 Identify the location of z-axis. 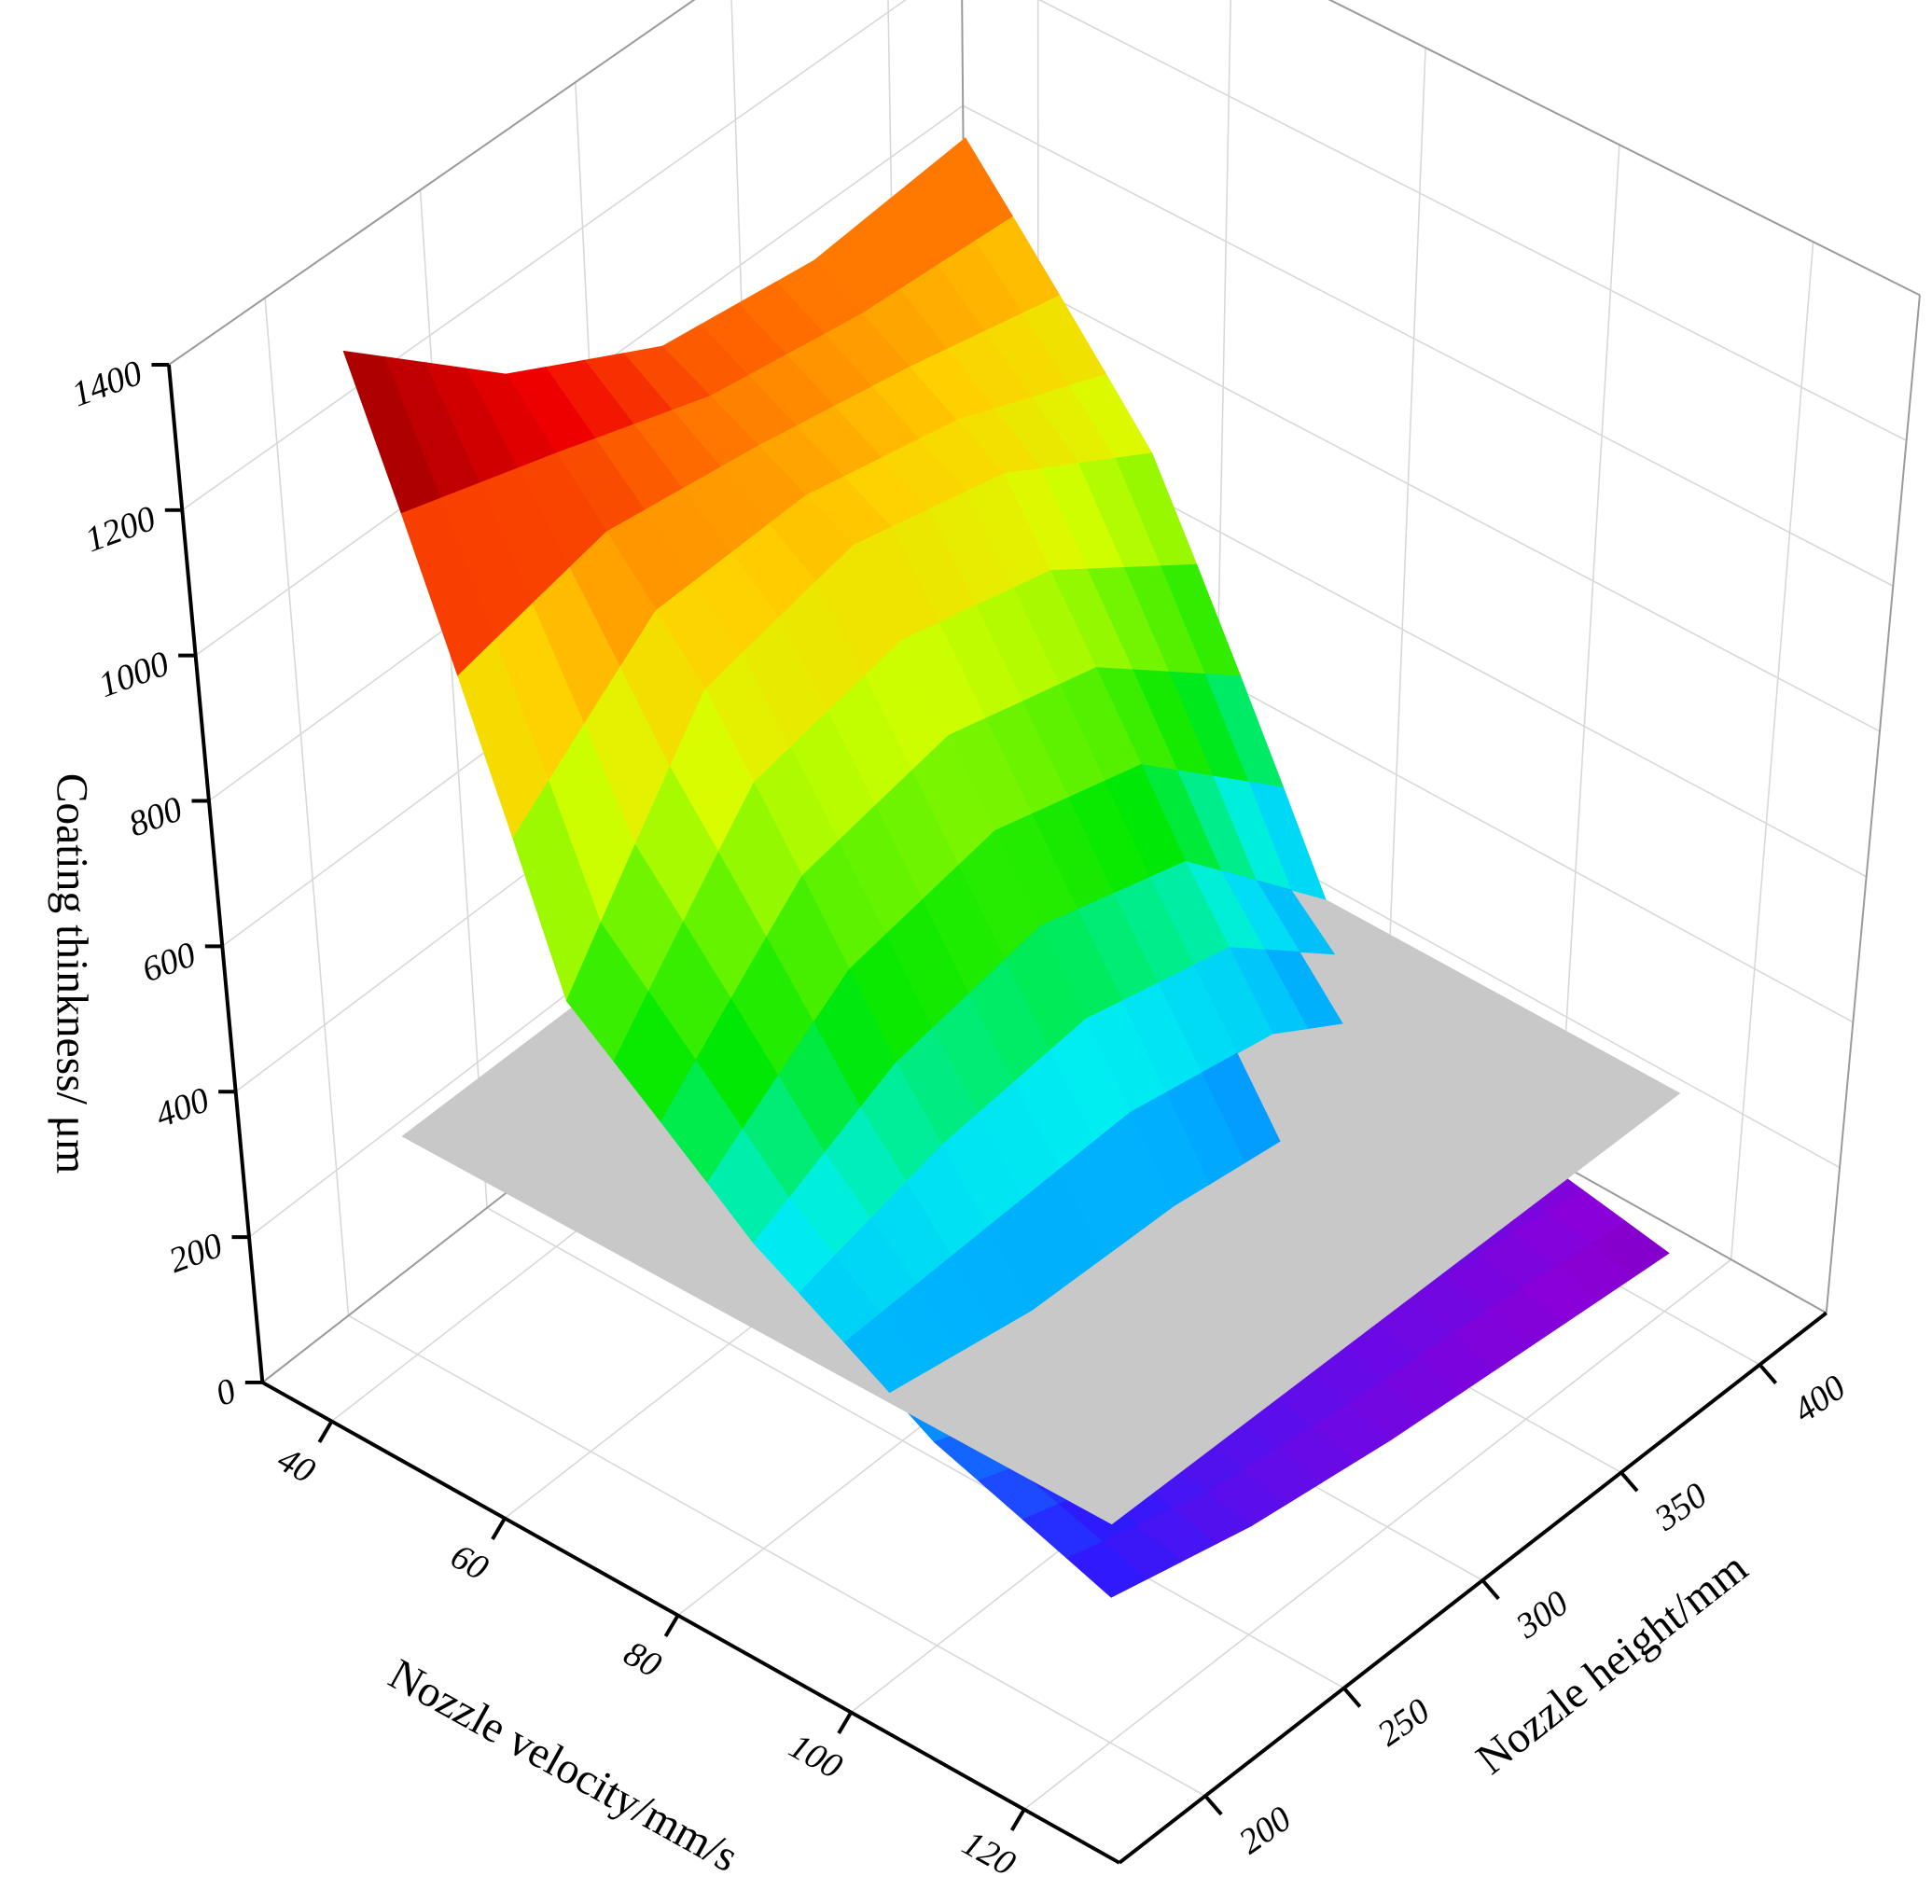
(215, 873).